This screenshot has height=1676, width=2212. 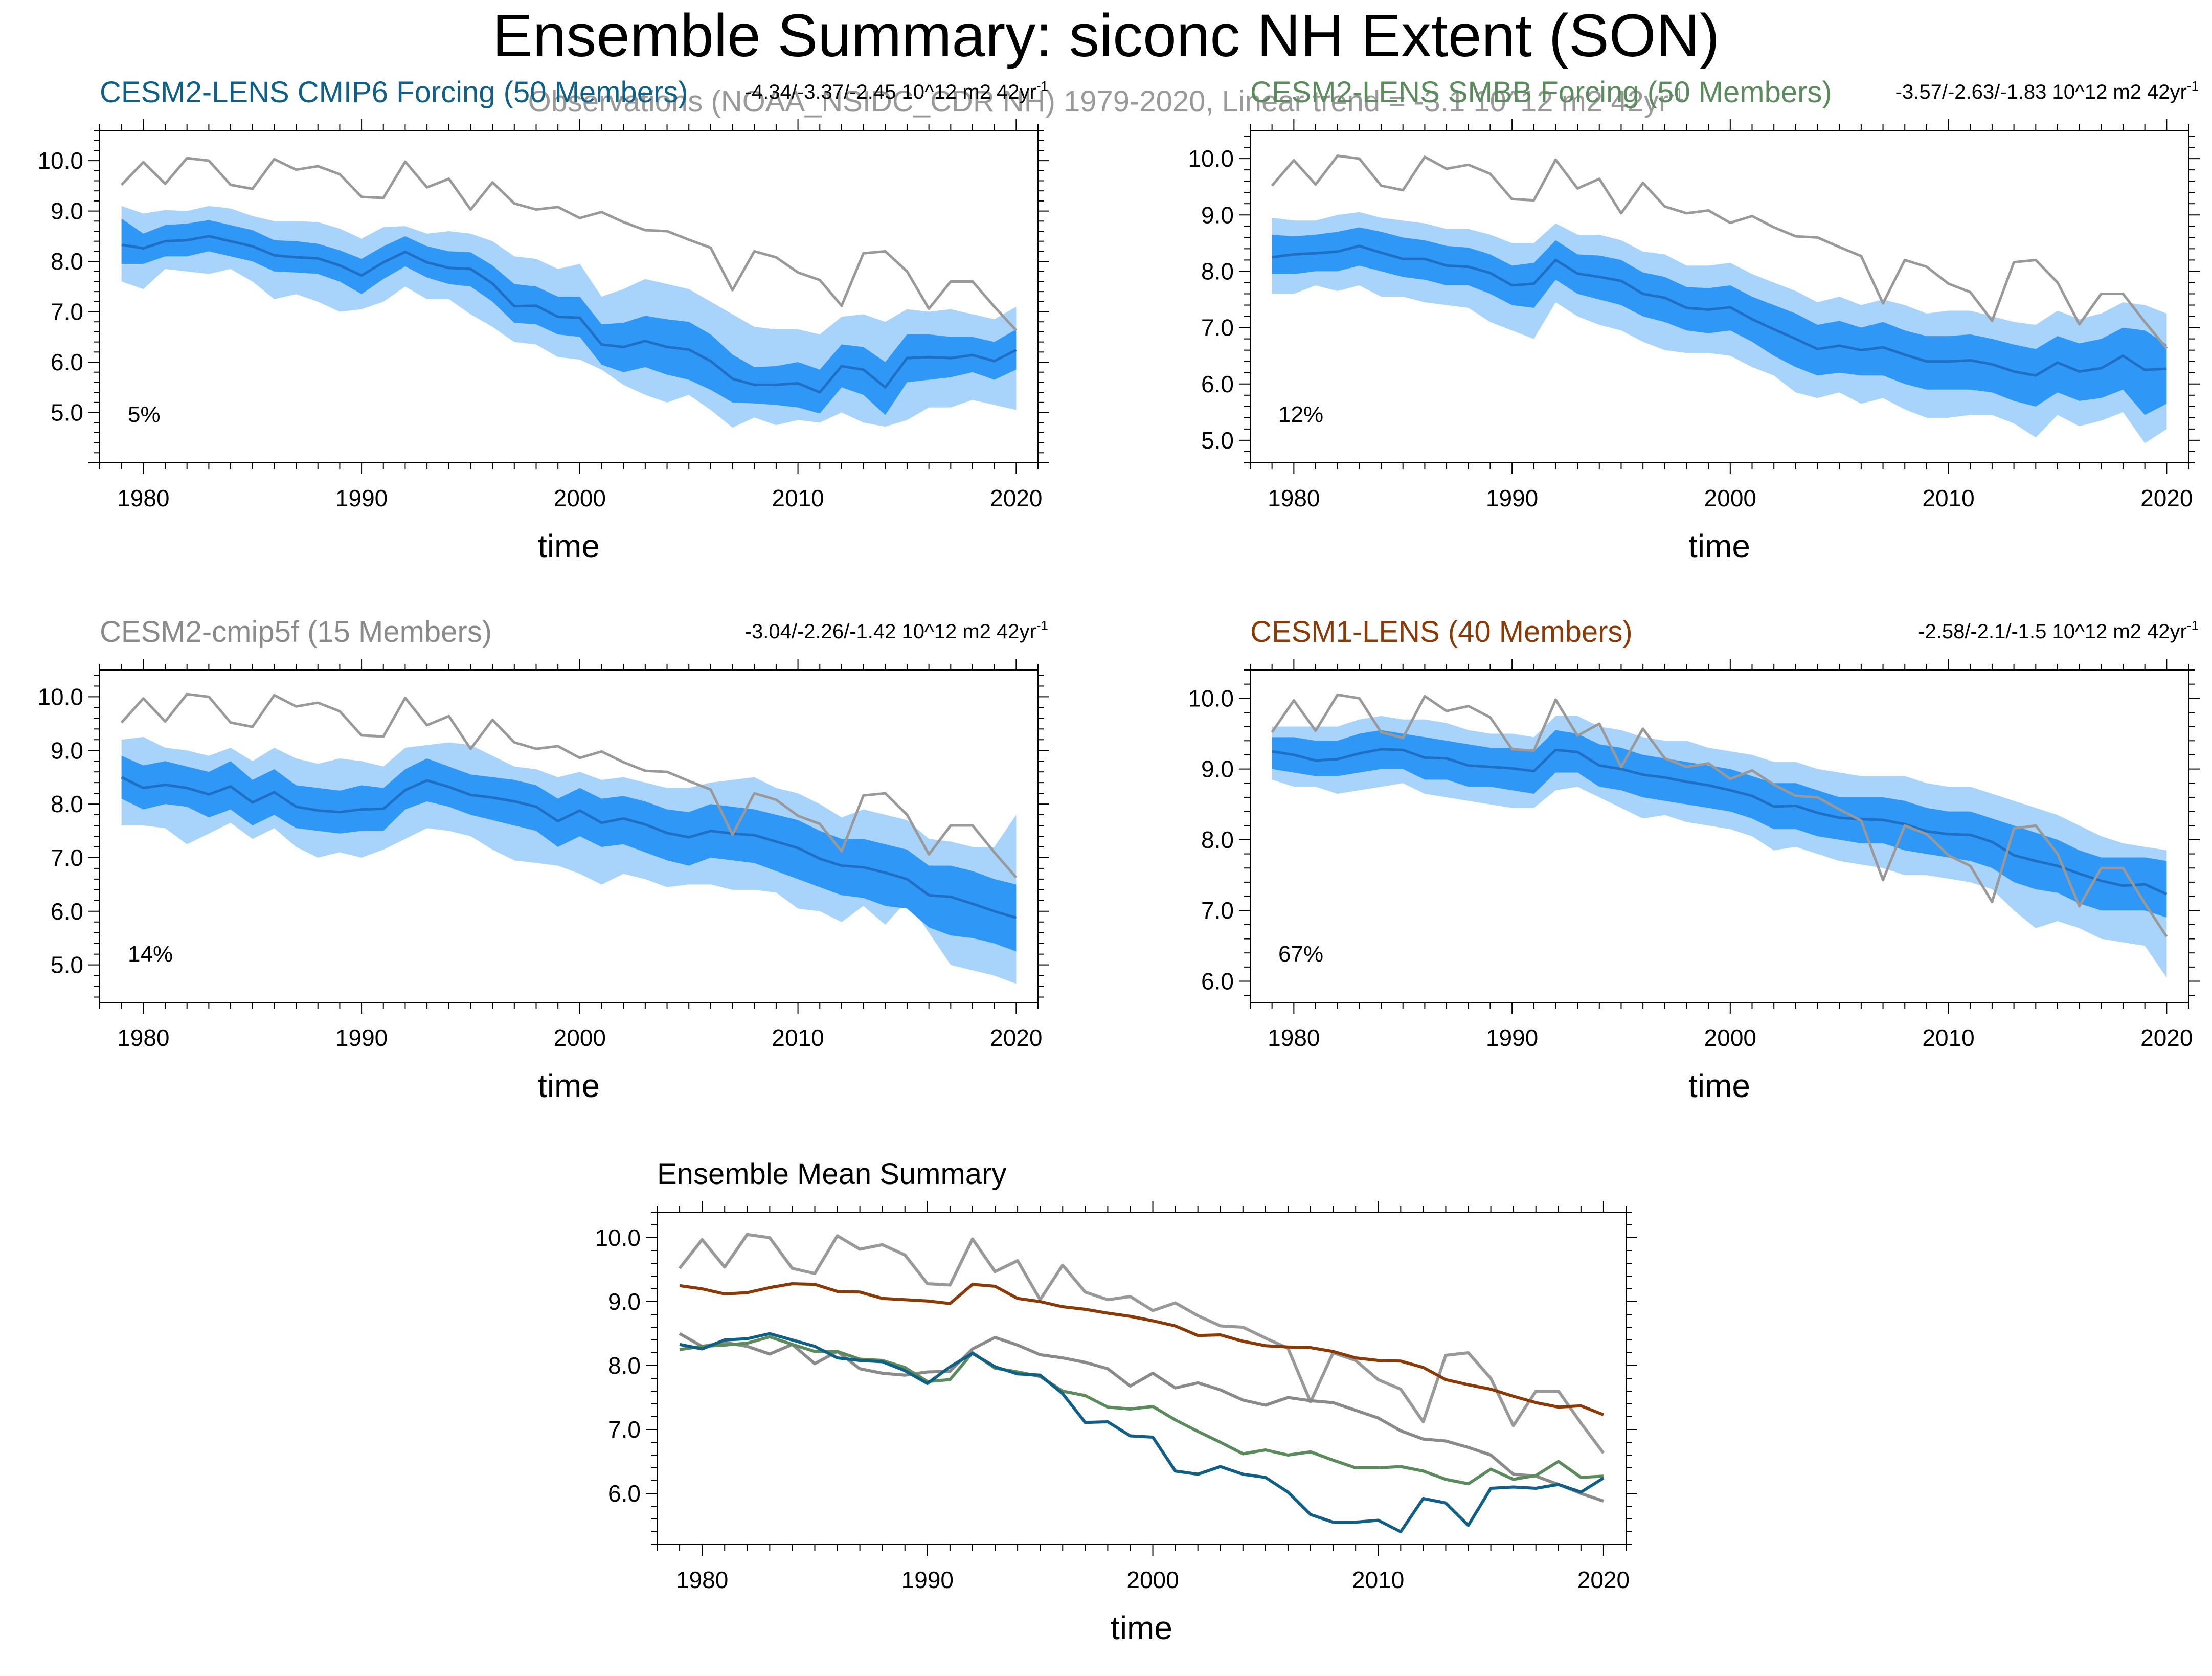 I want to click on trend-label: -2.58/-2.1/-1.5 10^12 m2 42yr-1, so click(x=2058, y=631).